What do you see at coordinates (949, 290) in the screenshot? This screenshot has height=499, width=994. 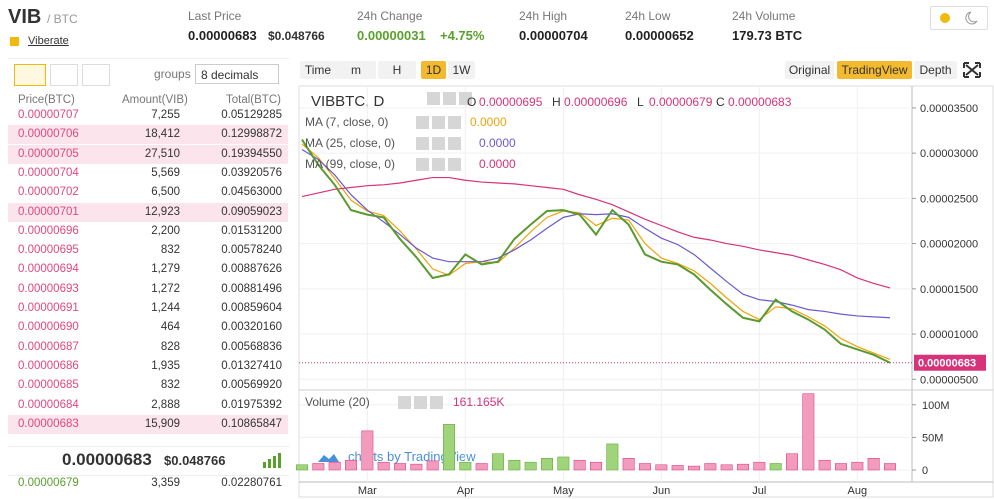 I see `y-tick-label: 0.00001500` at bounding box center [949, 290].